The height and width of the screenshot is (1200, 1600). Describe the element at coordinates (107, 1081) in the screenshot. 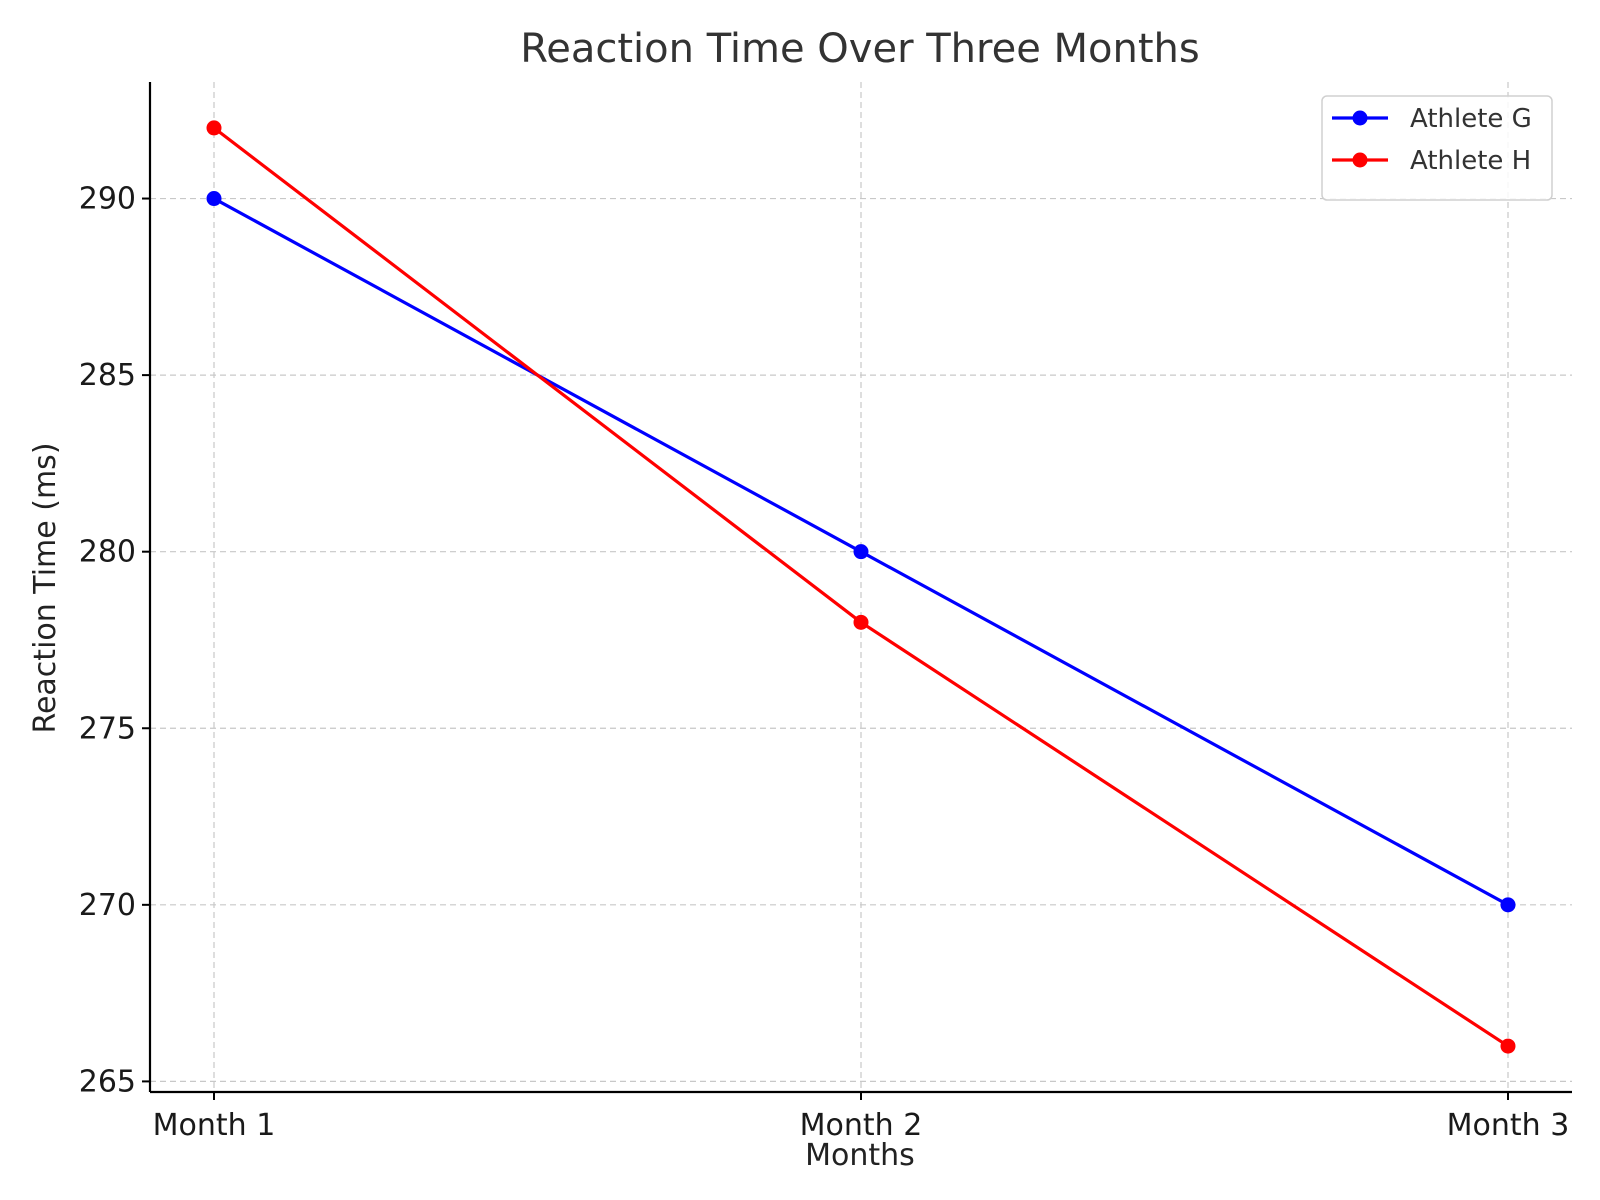

I see `y-tick-label: 265` at that location.